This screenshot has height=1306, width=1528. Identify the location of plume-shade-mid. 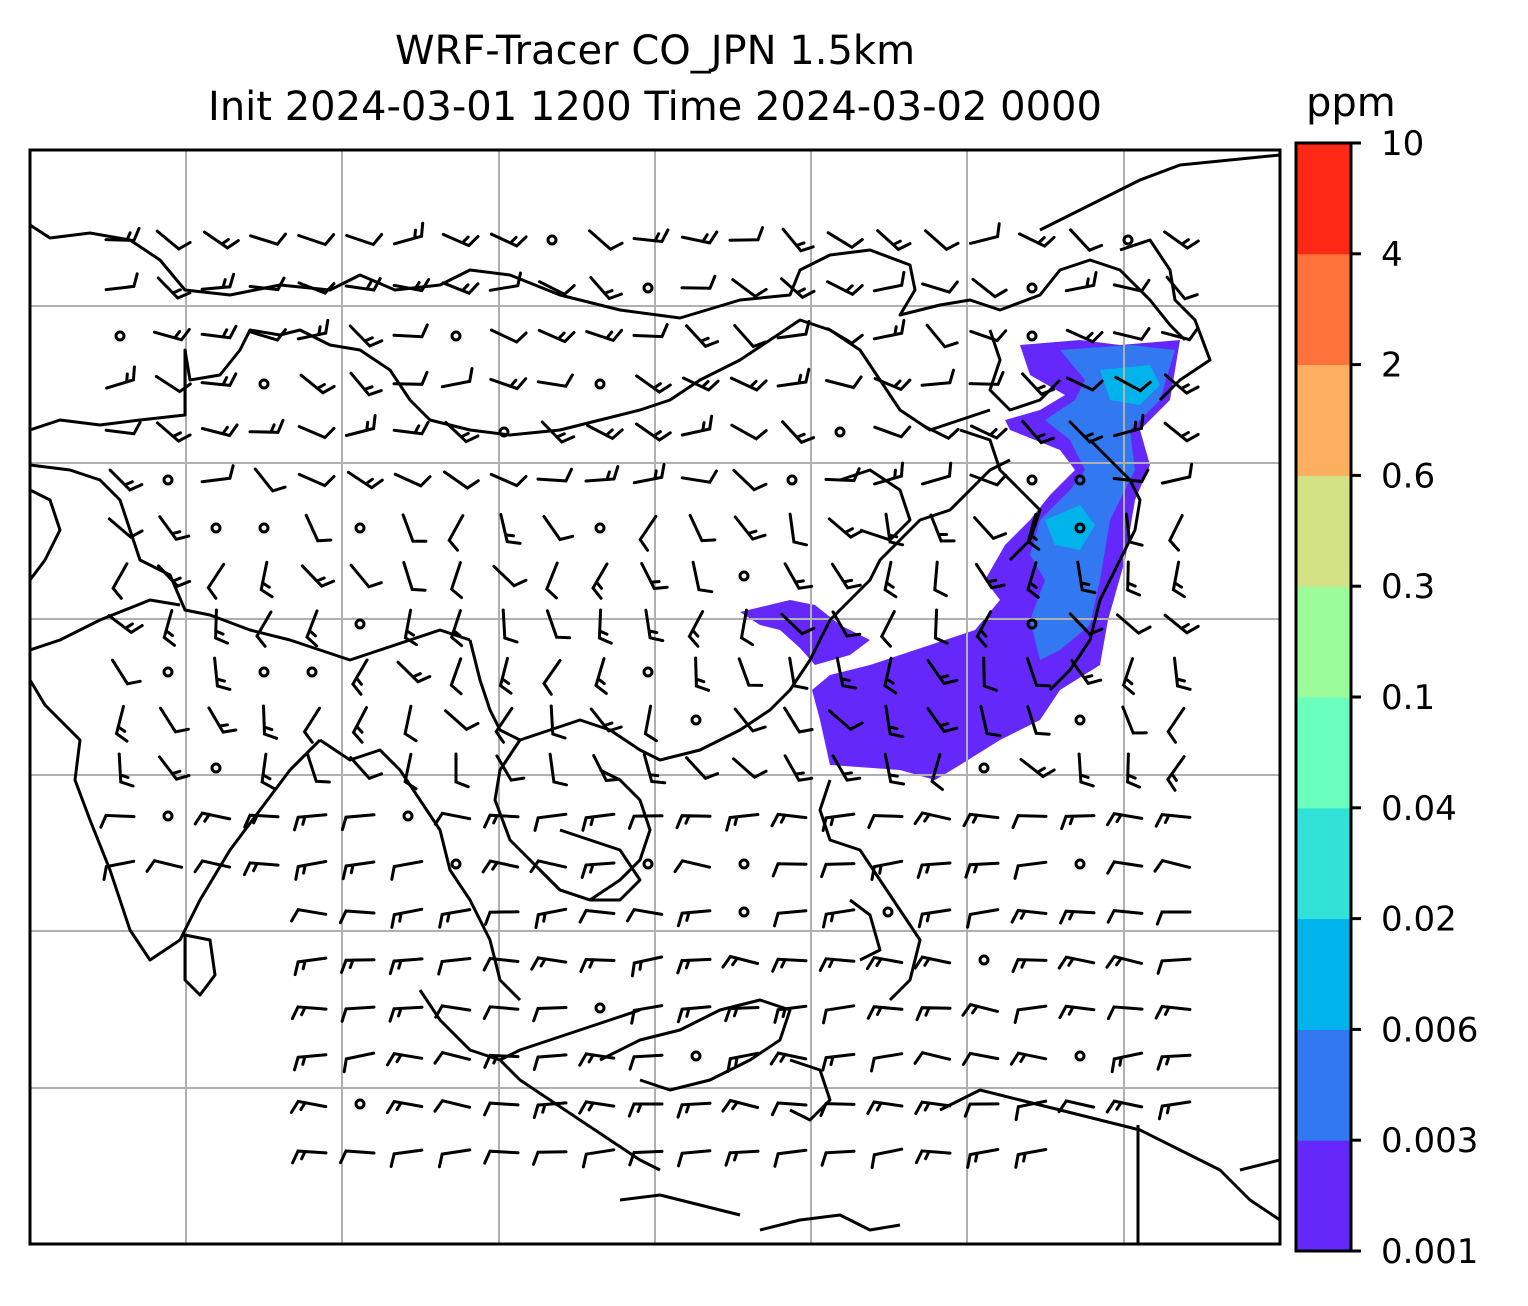
(1102, 502).